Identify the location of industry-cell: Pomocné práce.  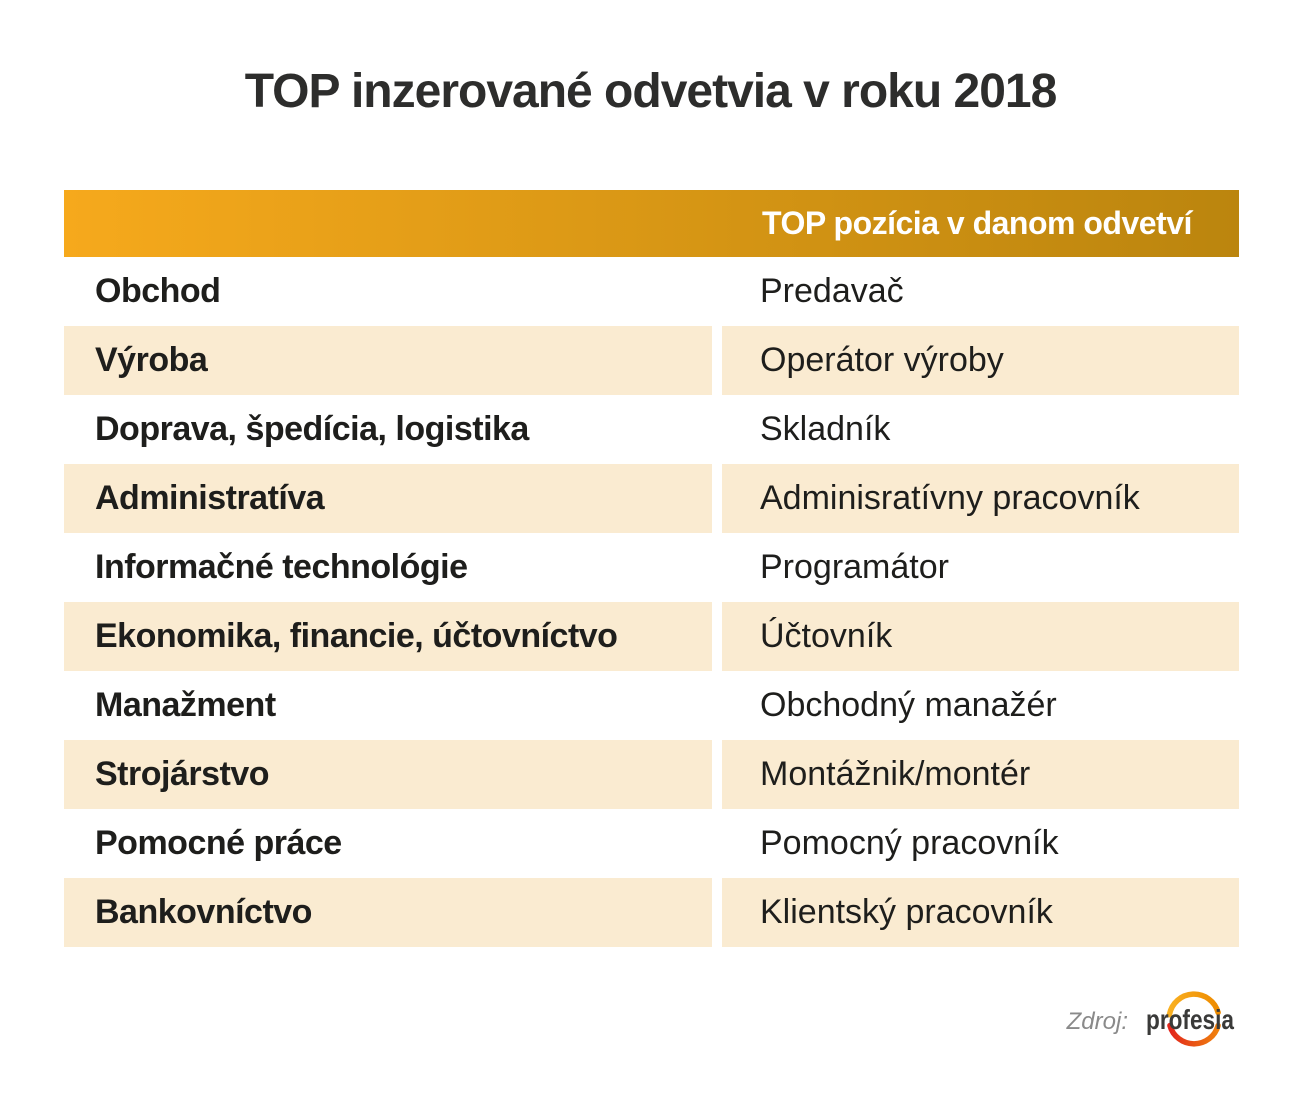
(218, 843).